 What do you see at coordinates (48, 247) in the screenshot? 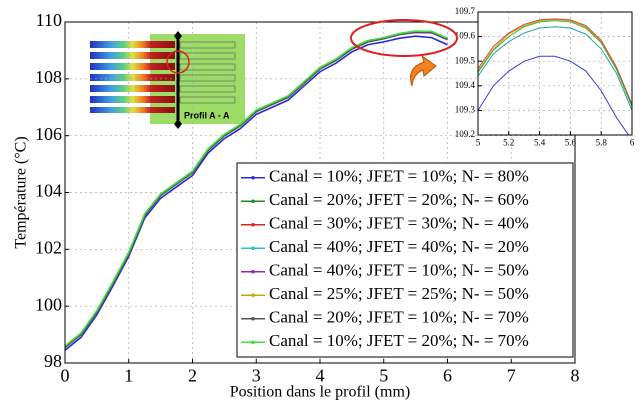
I see `y-tick-label: 102` at bounding box center [48, 247].